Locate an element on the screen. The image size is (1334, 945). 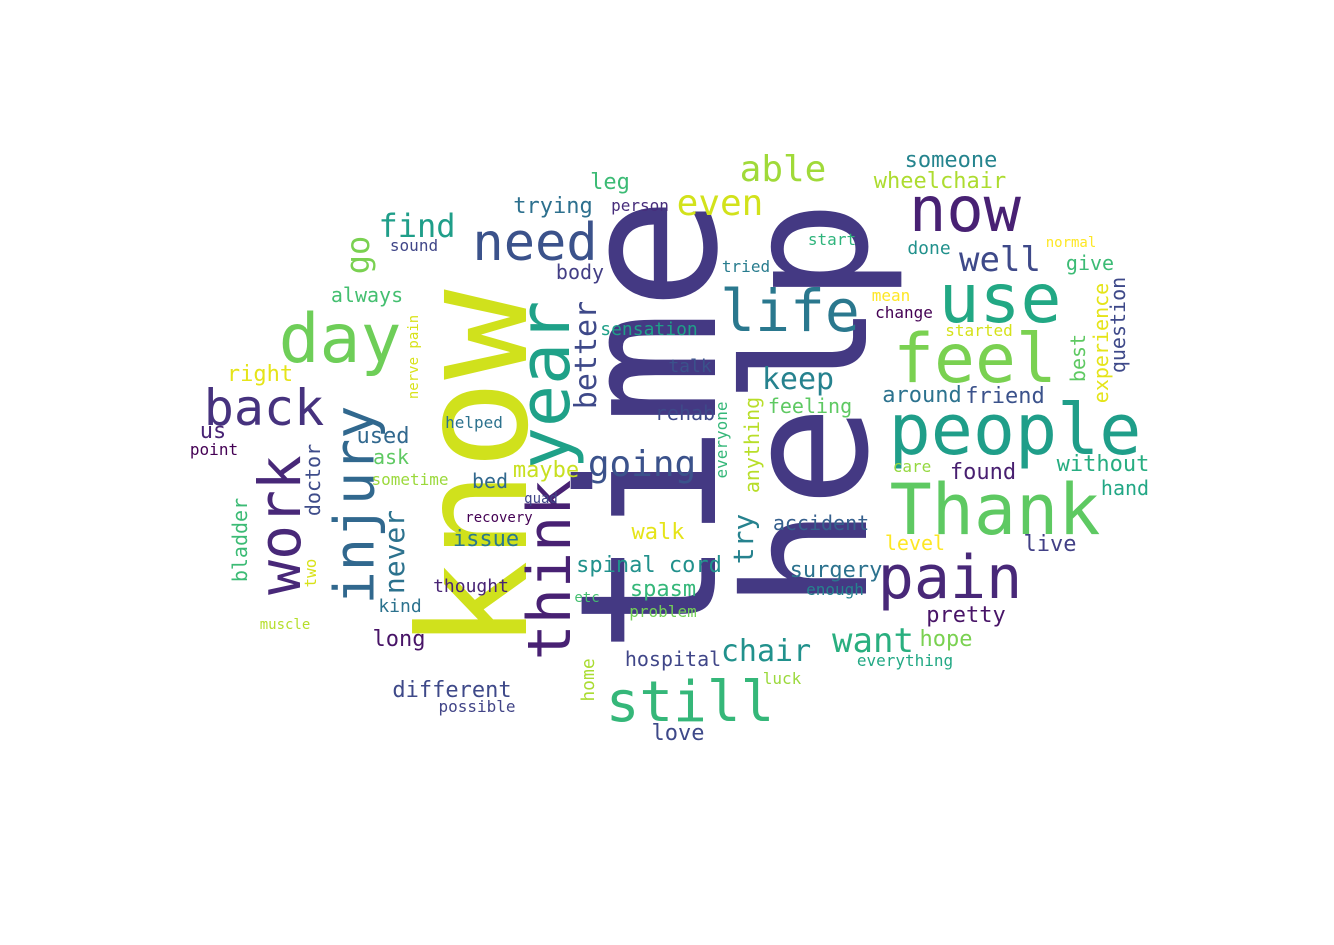
word-mean: mean is located at coordinates (891, 295).